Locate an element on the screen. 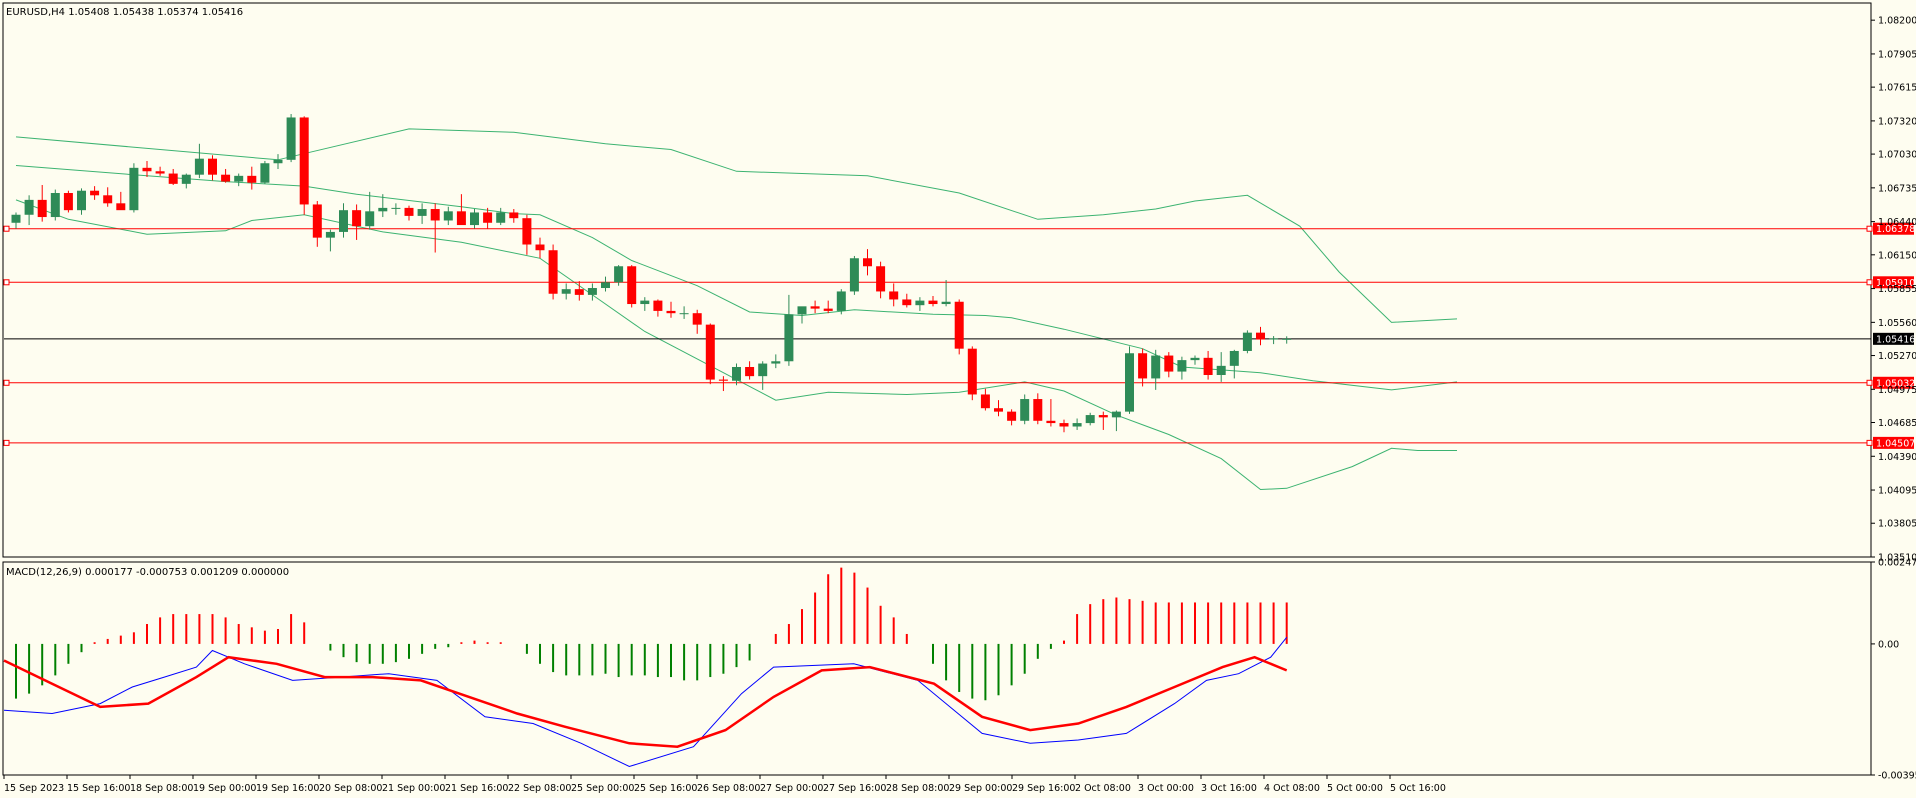  price-tick-label: 1.06440 is located at coordinates (1897, 222).